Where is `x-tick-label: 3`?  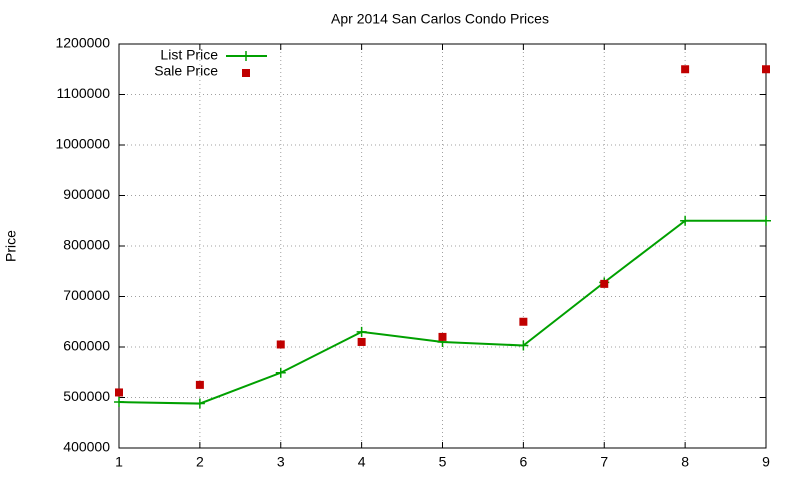 x-tick-label: 3 is located at coordinates (281, 462).